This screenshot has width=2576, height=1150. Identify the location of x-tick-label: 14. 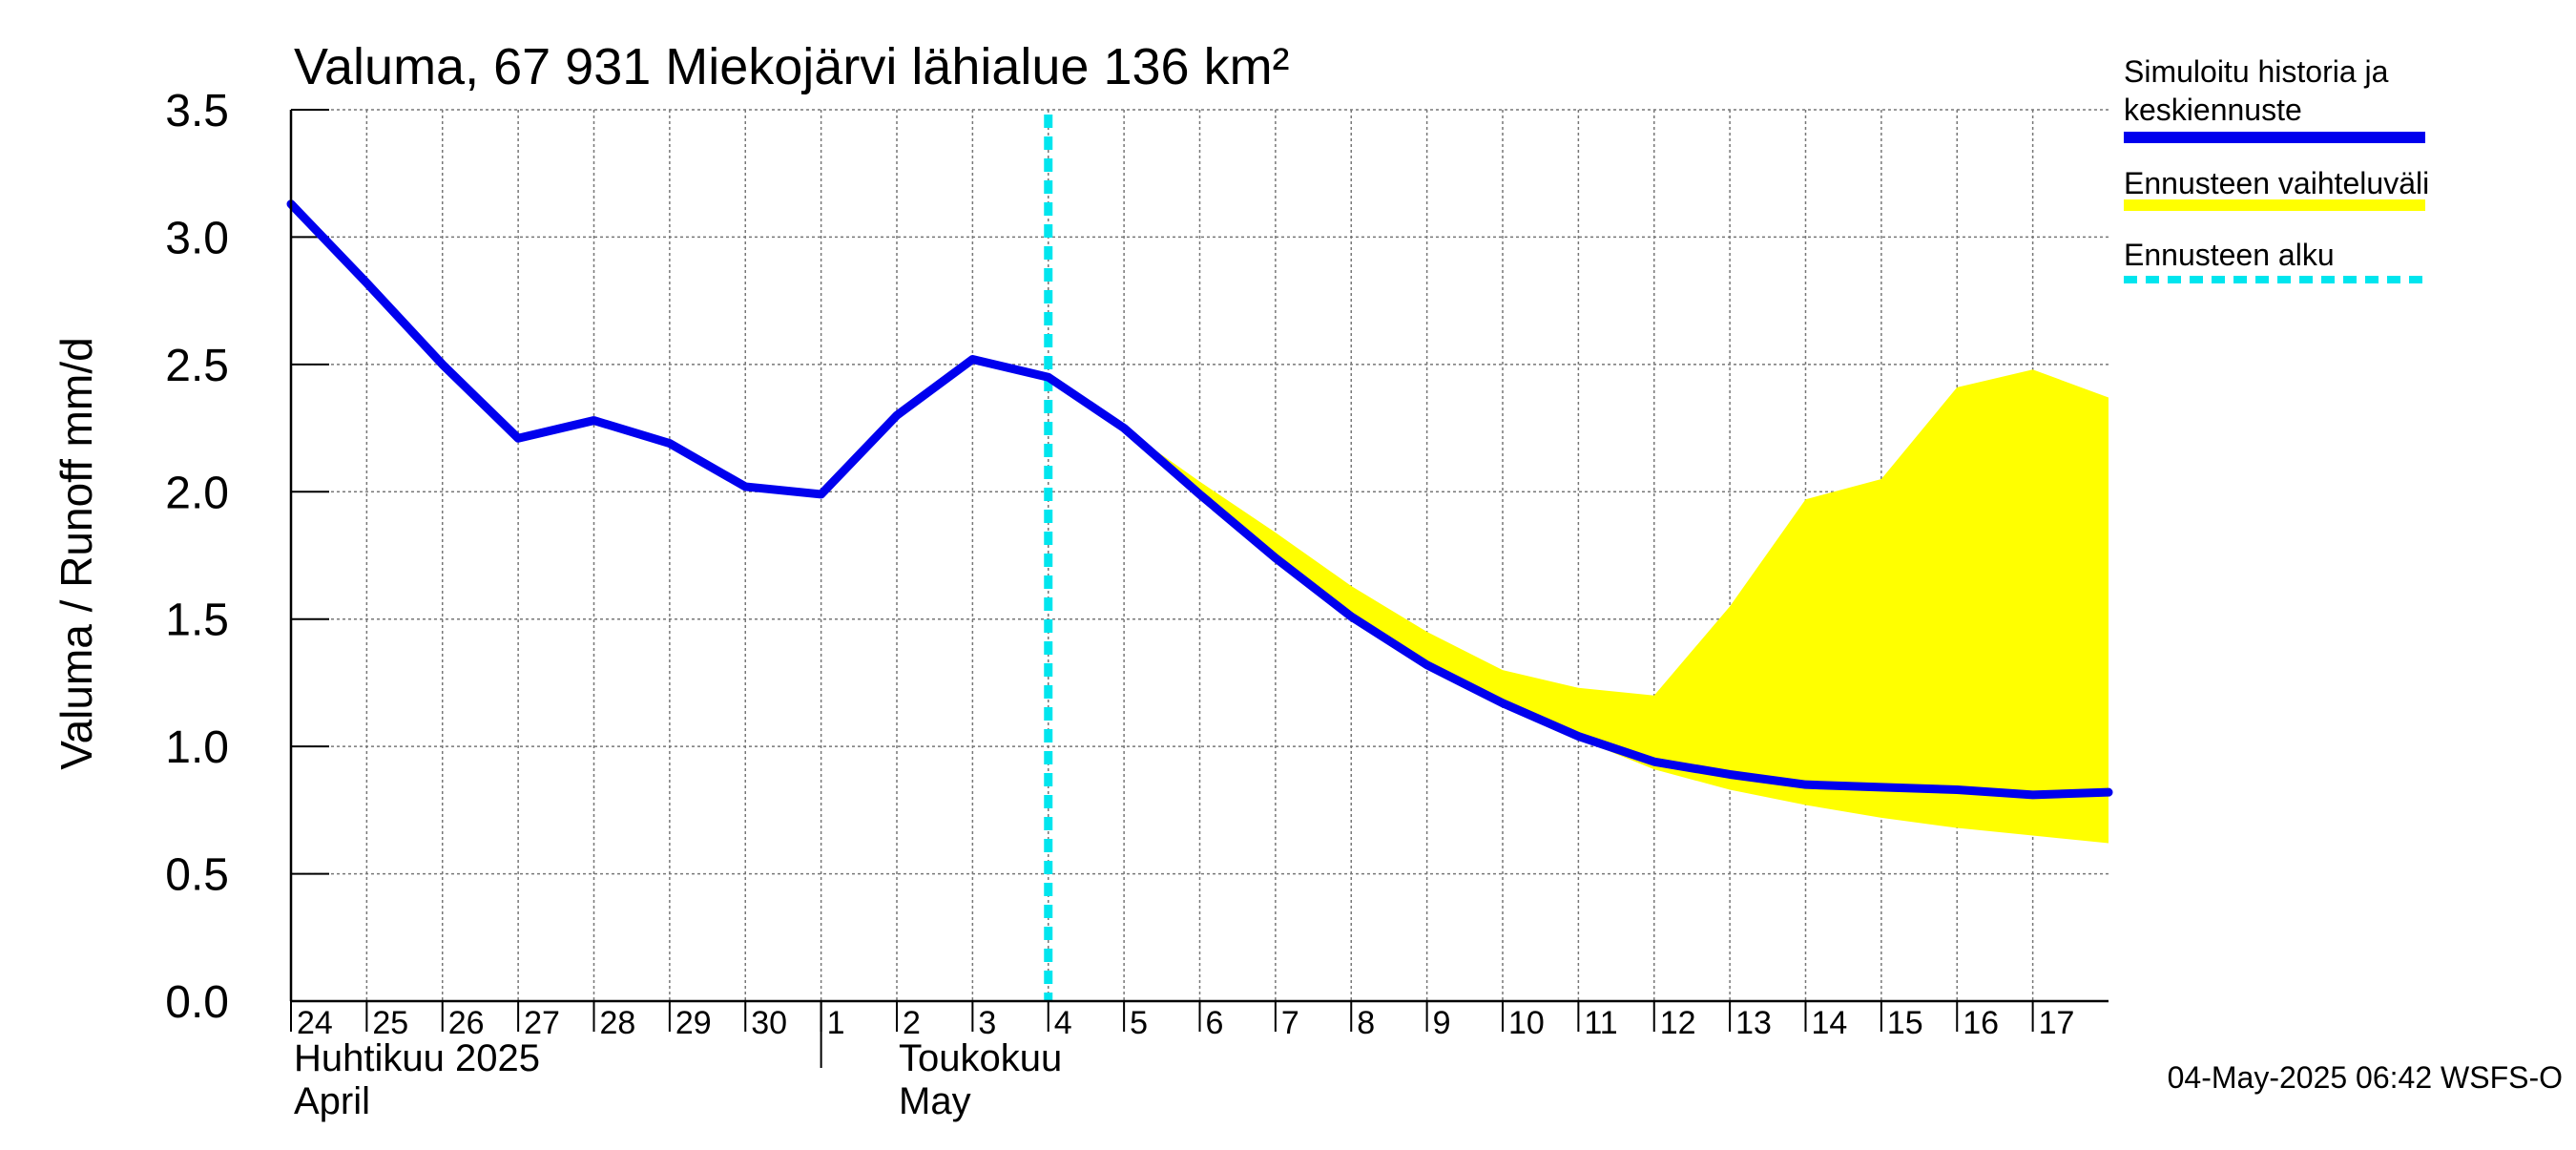
(1830, 1023).